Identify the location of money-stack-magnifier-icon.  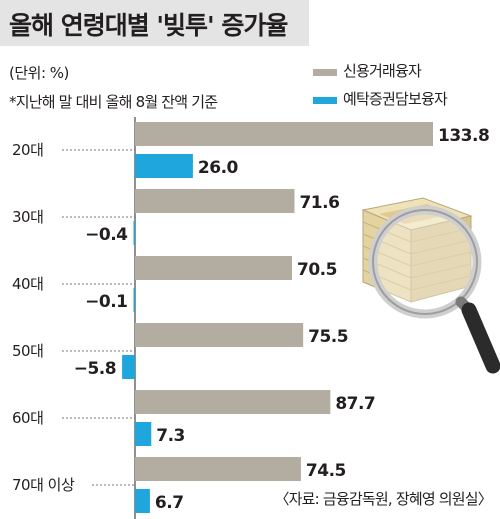
(430, 285).